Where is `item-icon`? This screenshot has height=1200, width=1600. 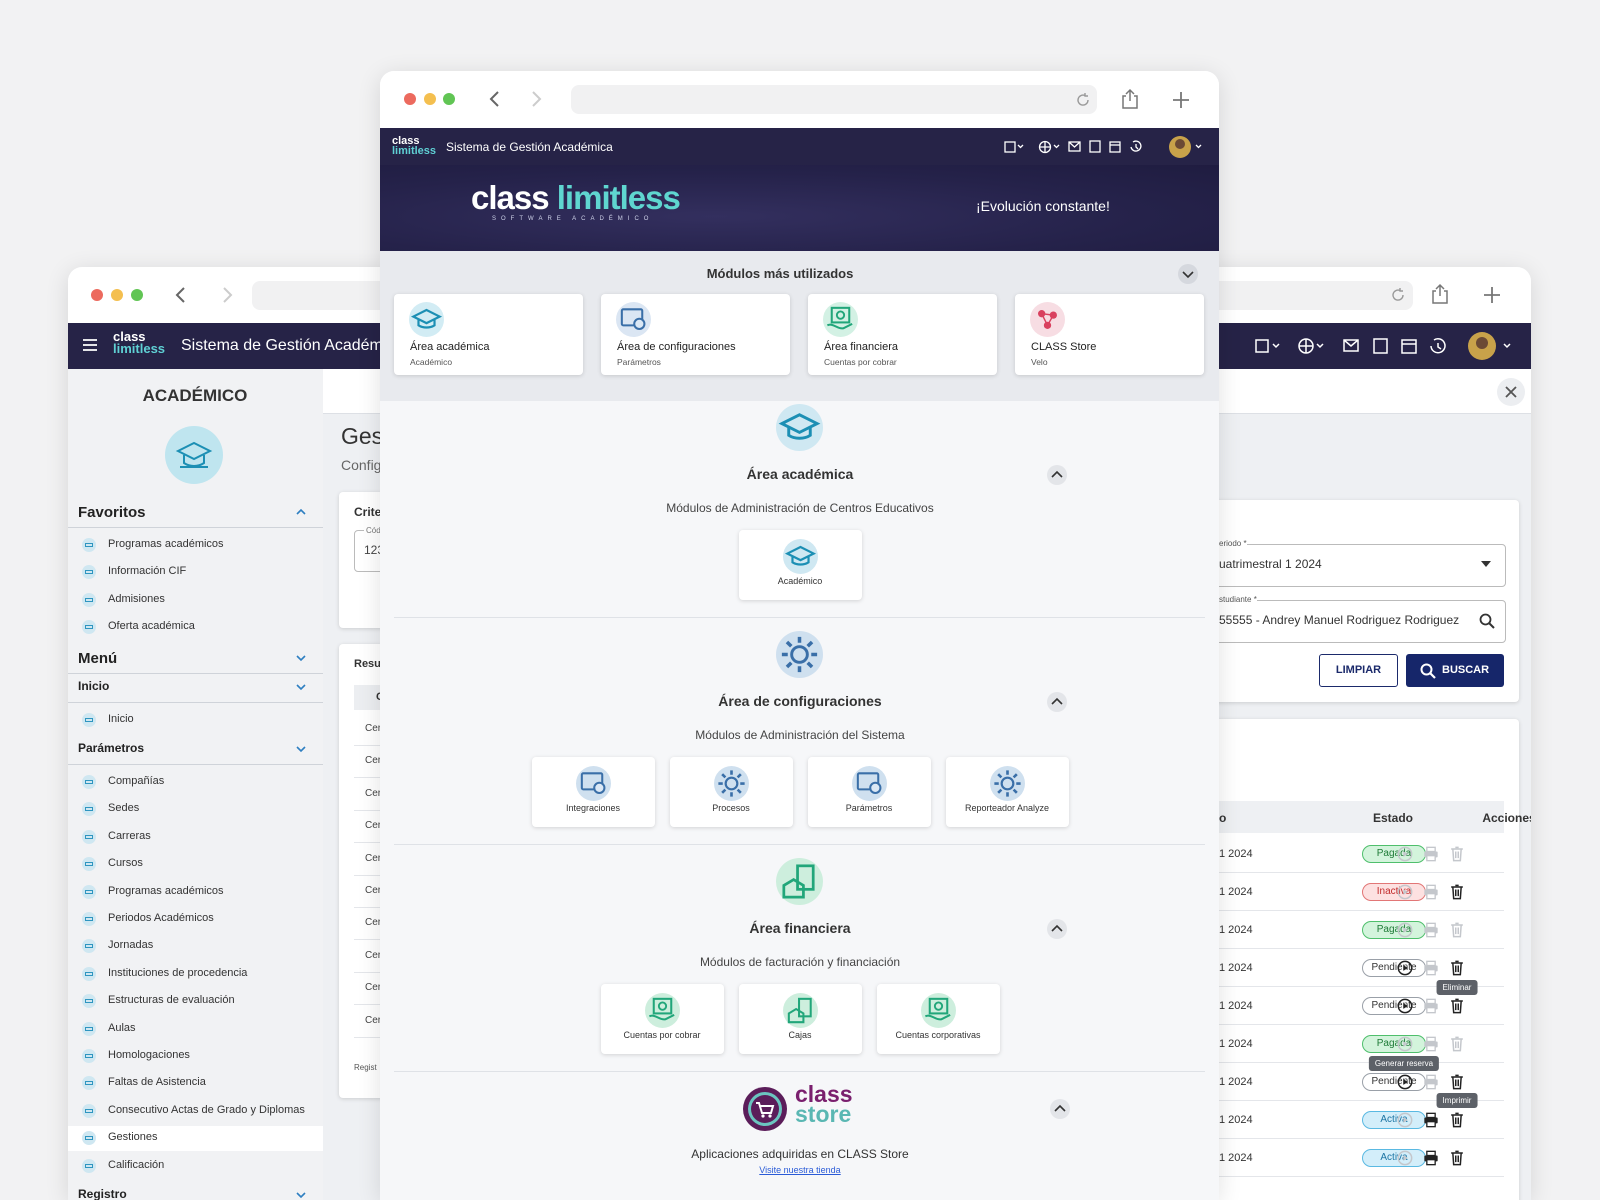
item-icon is located at coordinates (89, 627).